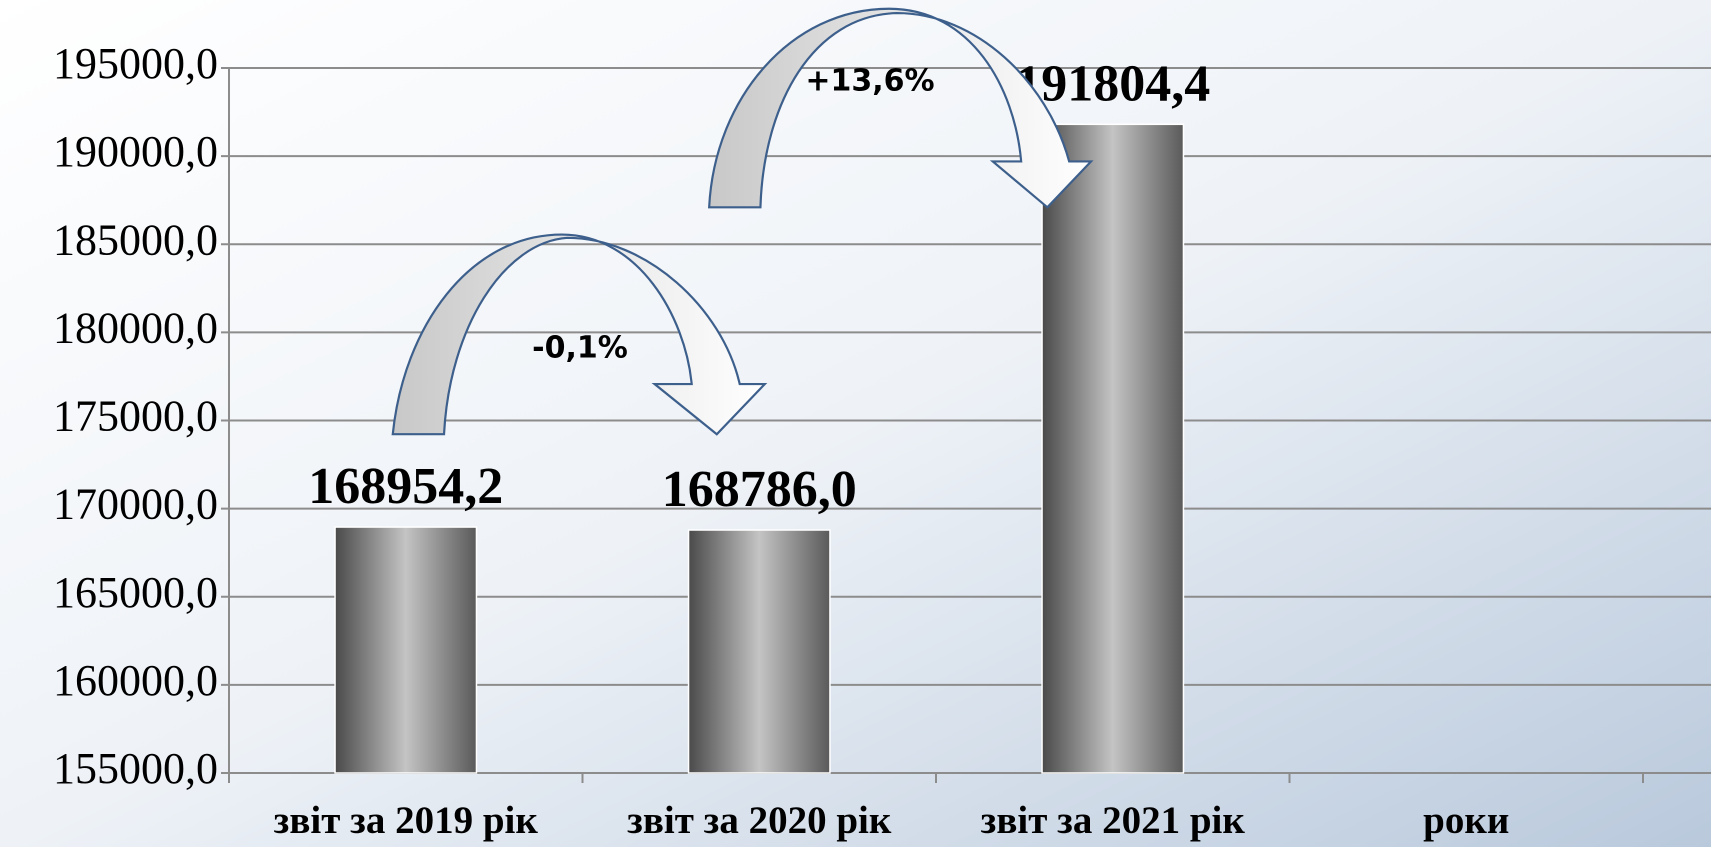 The width and height of the screenshot is (1711, 847). Describe the element at coordinates (135, 504) in the screenshot. I see `y-tick-label: 170000,0` at that location.